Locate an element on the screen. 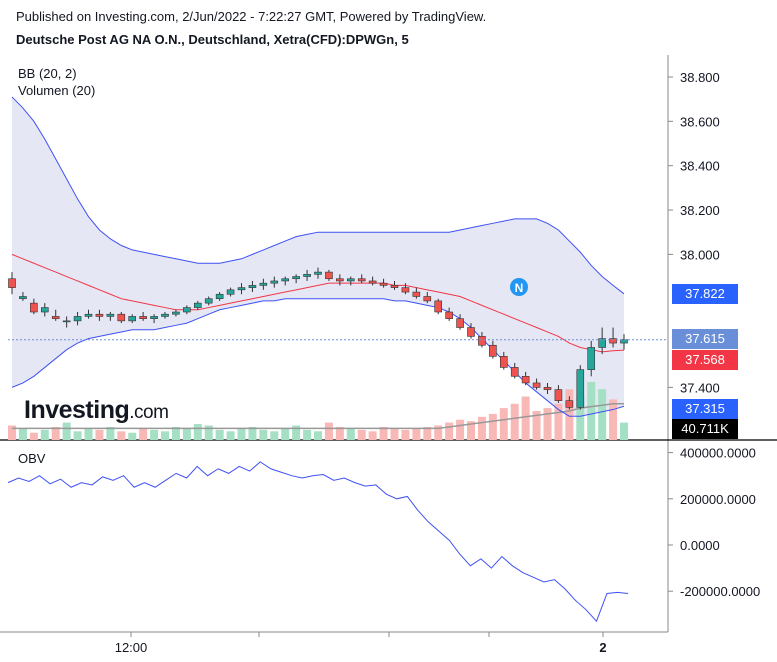  price-axis-label: 38.600 is located at coordinates (700, 121).